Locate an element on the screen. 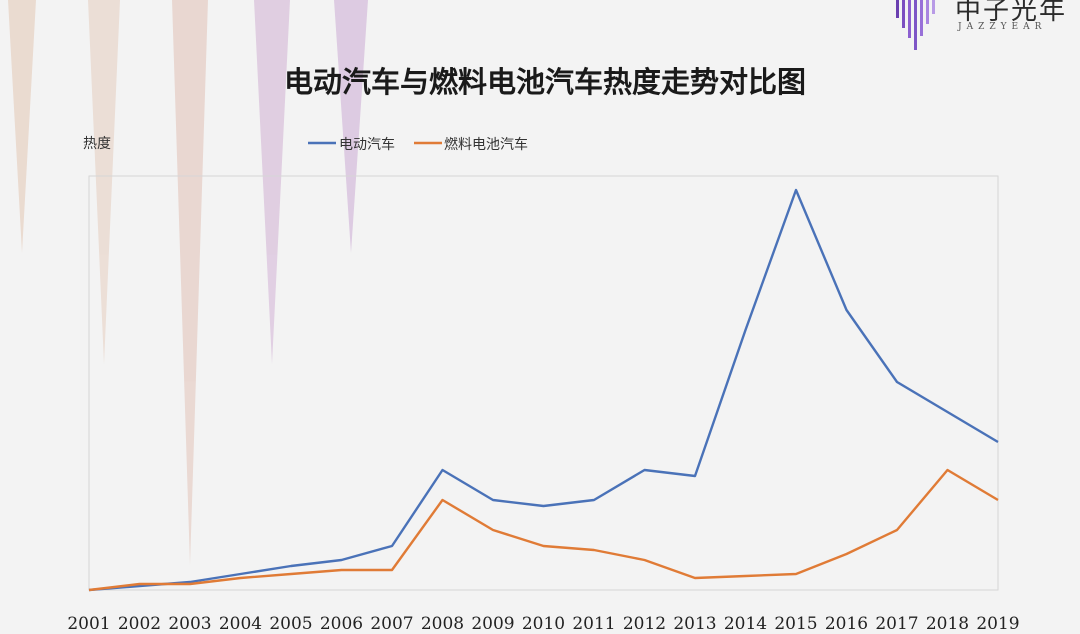  y-axis-label: 热度 is located at coordinates (97, 144).